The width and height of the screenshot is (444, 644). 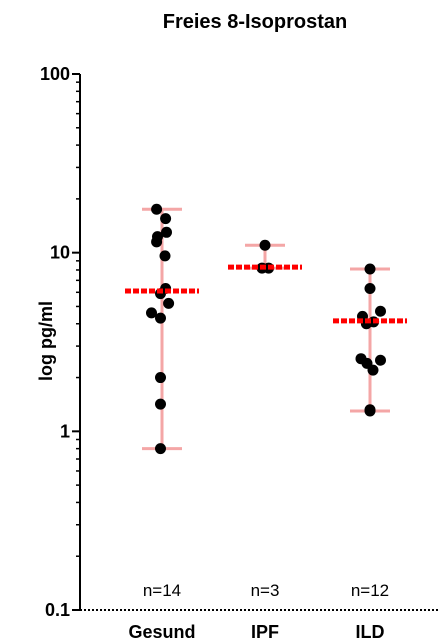 What do you see at coordinates (370, 632) in the screenshot?
I see `x-category-label: ILD` at bounding box center [370, 632].